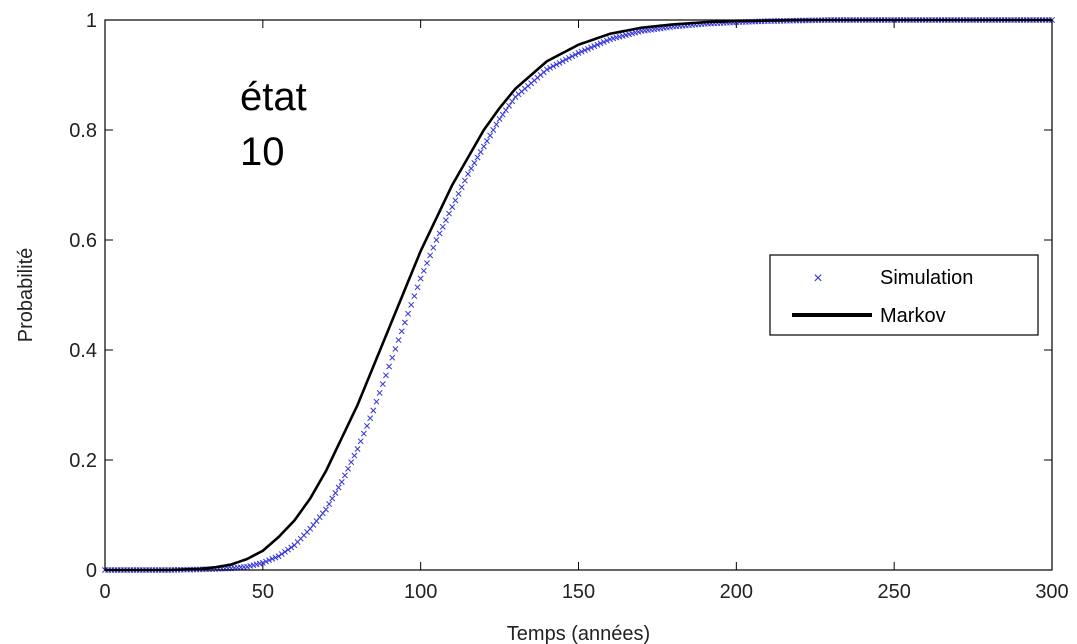 Image resolution: width=1077 pixels, height=644 pixels. What do you see at coordinates (420, 592) in the screenshot?
I see `x-tick-label: 100` at bounding box center [420, 592].